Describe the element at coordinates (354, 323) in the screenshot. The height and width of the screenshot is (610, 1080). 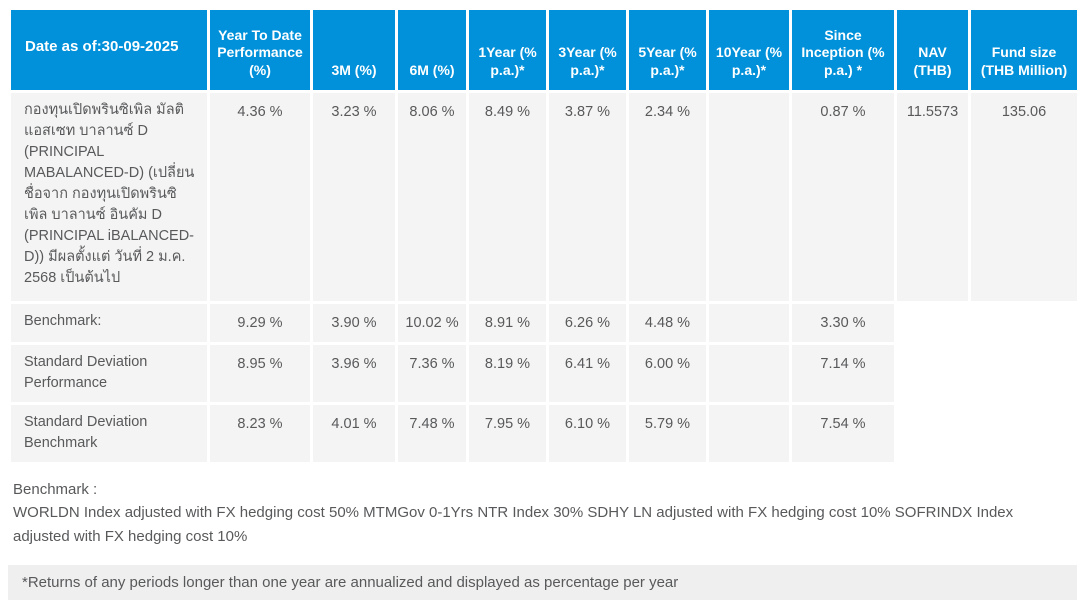
I see `benchmark-3m: 3.90 %` at that location.